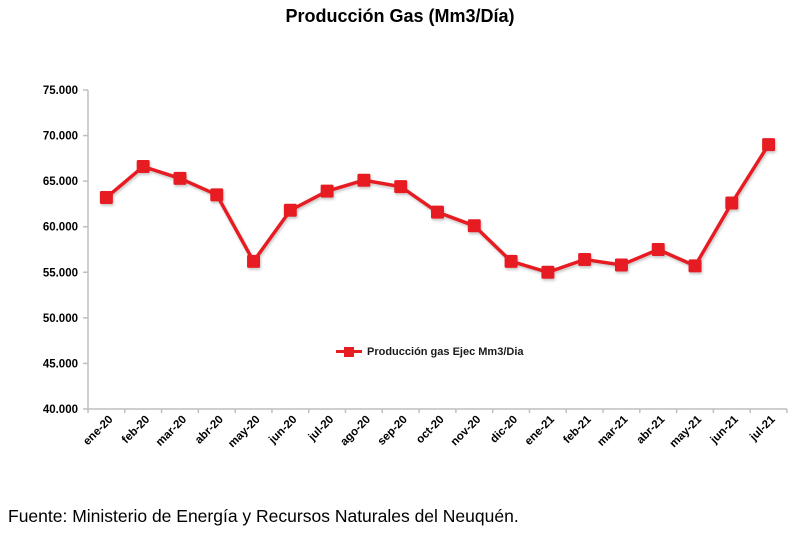 The height and width of the screenshot is (550, 800). I want to click on y-axis-tick-label: 55.000, so click(60, 273).